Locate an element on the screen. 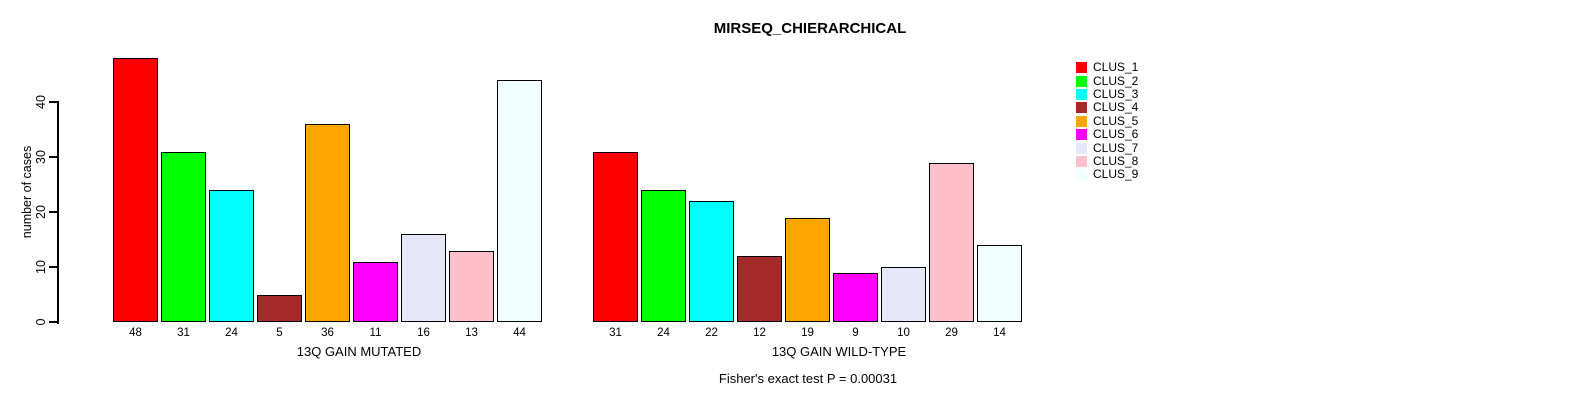  bar-value-label: 48 is located at coordinates (135, 333).